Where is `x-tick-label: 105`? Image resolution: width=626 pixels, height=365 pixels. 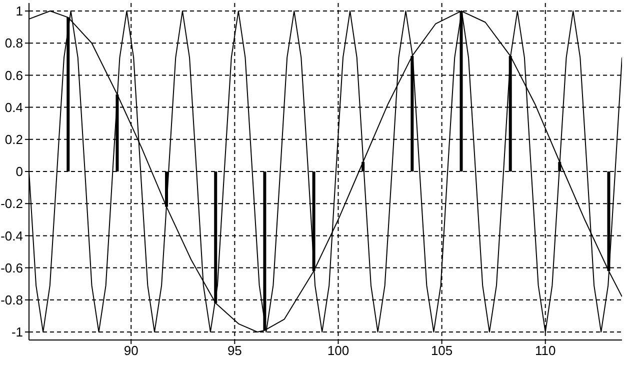 x-tick-label: 105 is located at coordinates (441, 350).